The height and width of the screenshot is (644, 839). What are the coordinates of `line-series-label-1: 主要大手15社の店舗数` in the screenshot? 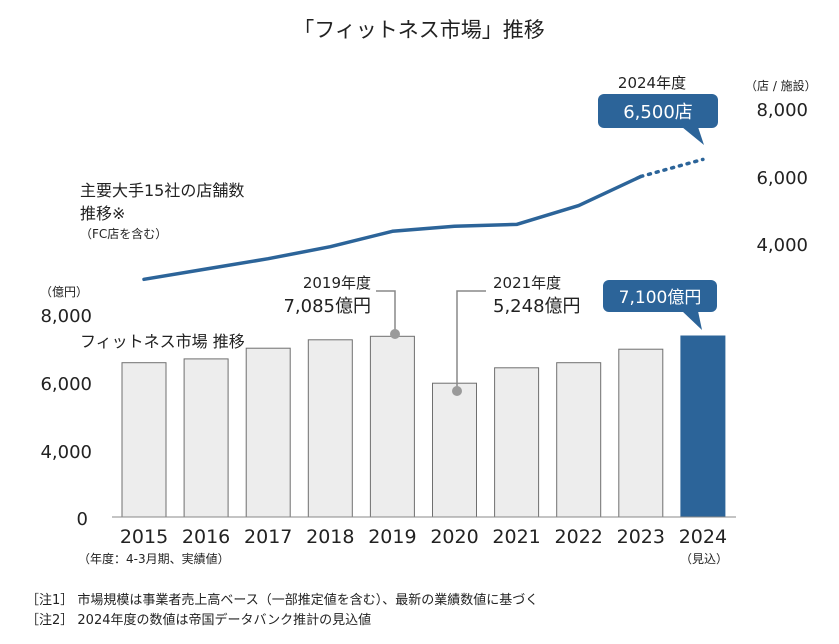 It's located at (162, 190).